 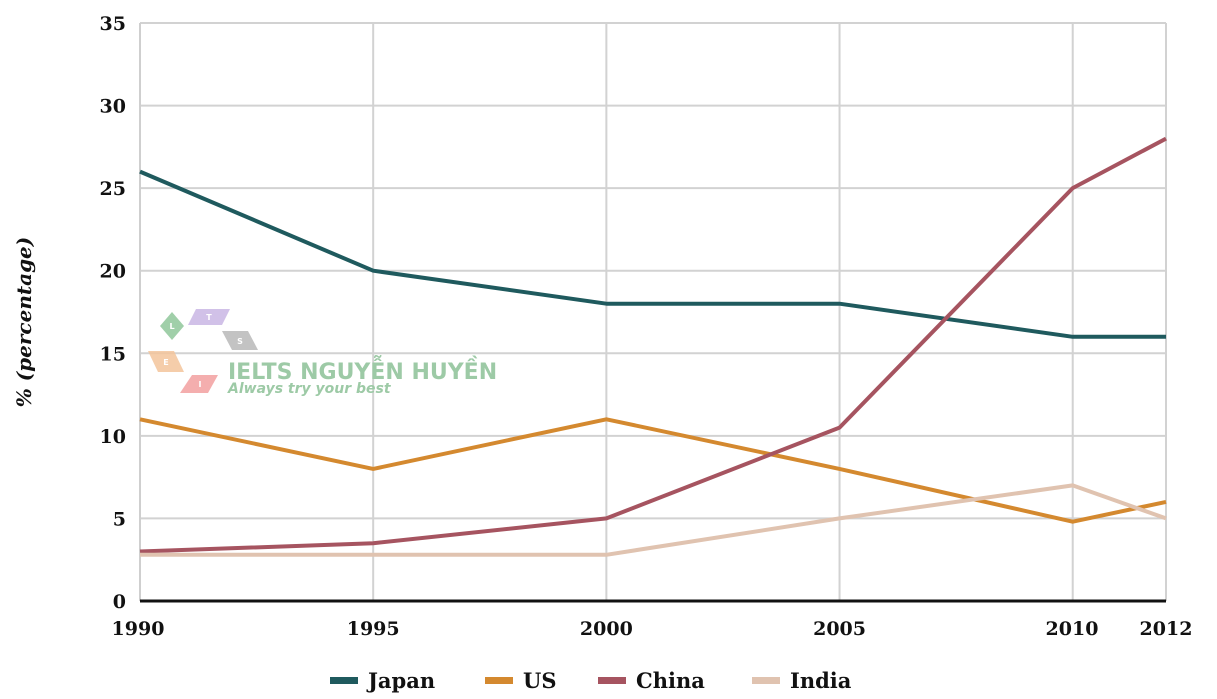 I want to click on legend: Japan US China India, so click(x=591, y=680).